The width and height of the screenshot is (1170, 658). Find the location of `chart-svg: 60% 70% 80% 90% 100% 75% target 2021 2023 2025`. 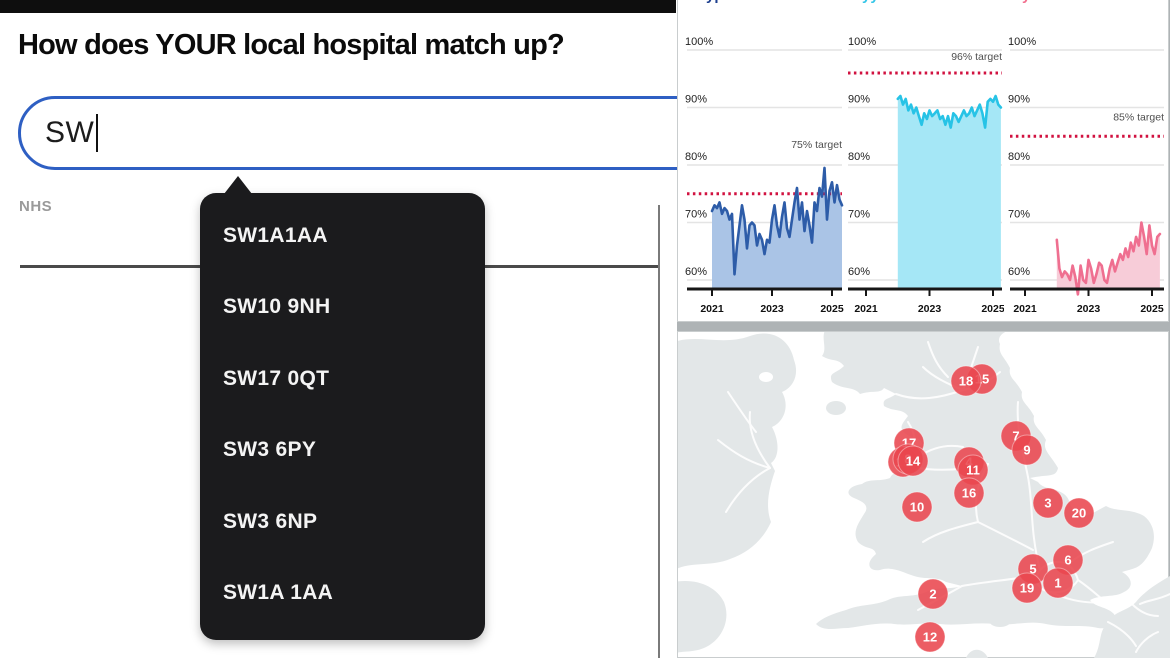

chart-svg: 60% 70% 80% 90% 100% 75% target 2021 2023 2025 is located at coordinates (764, 175).